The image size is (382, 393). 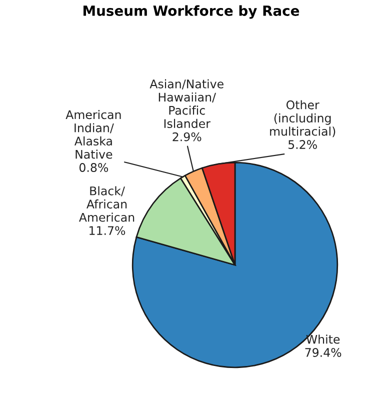 I want to click on slice-label: American Indian/ Alaska Native, so click(x=93, y=134).